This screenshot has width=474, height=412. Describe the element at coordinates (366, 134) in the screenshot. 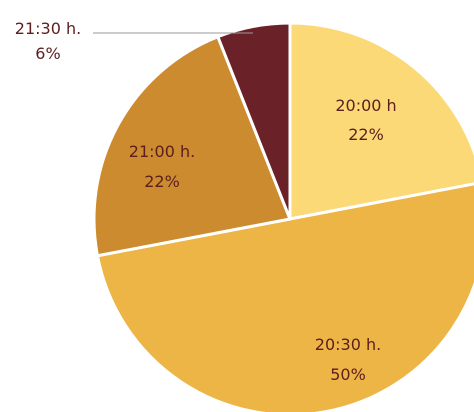

I see `slice-value-2000: 22%` at that location.